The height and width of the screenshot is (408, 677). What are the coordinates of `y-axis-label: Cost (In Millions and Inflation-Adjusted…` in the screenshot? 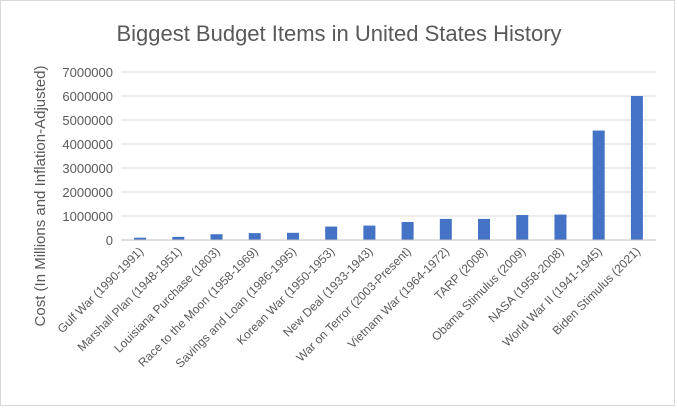 It's located at (40, 196).